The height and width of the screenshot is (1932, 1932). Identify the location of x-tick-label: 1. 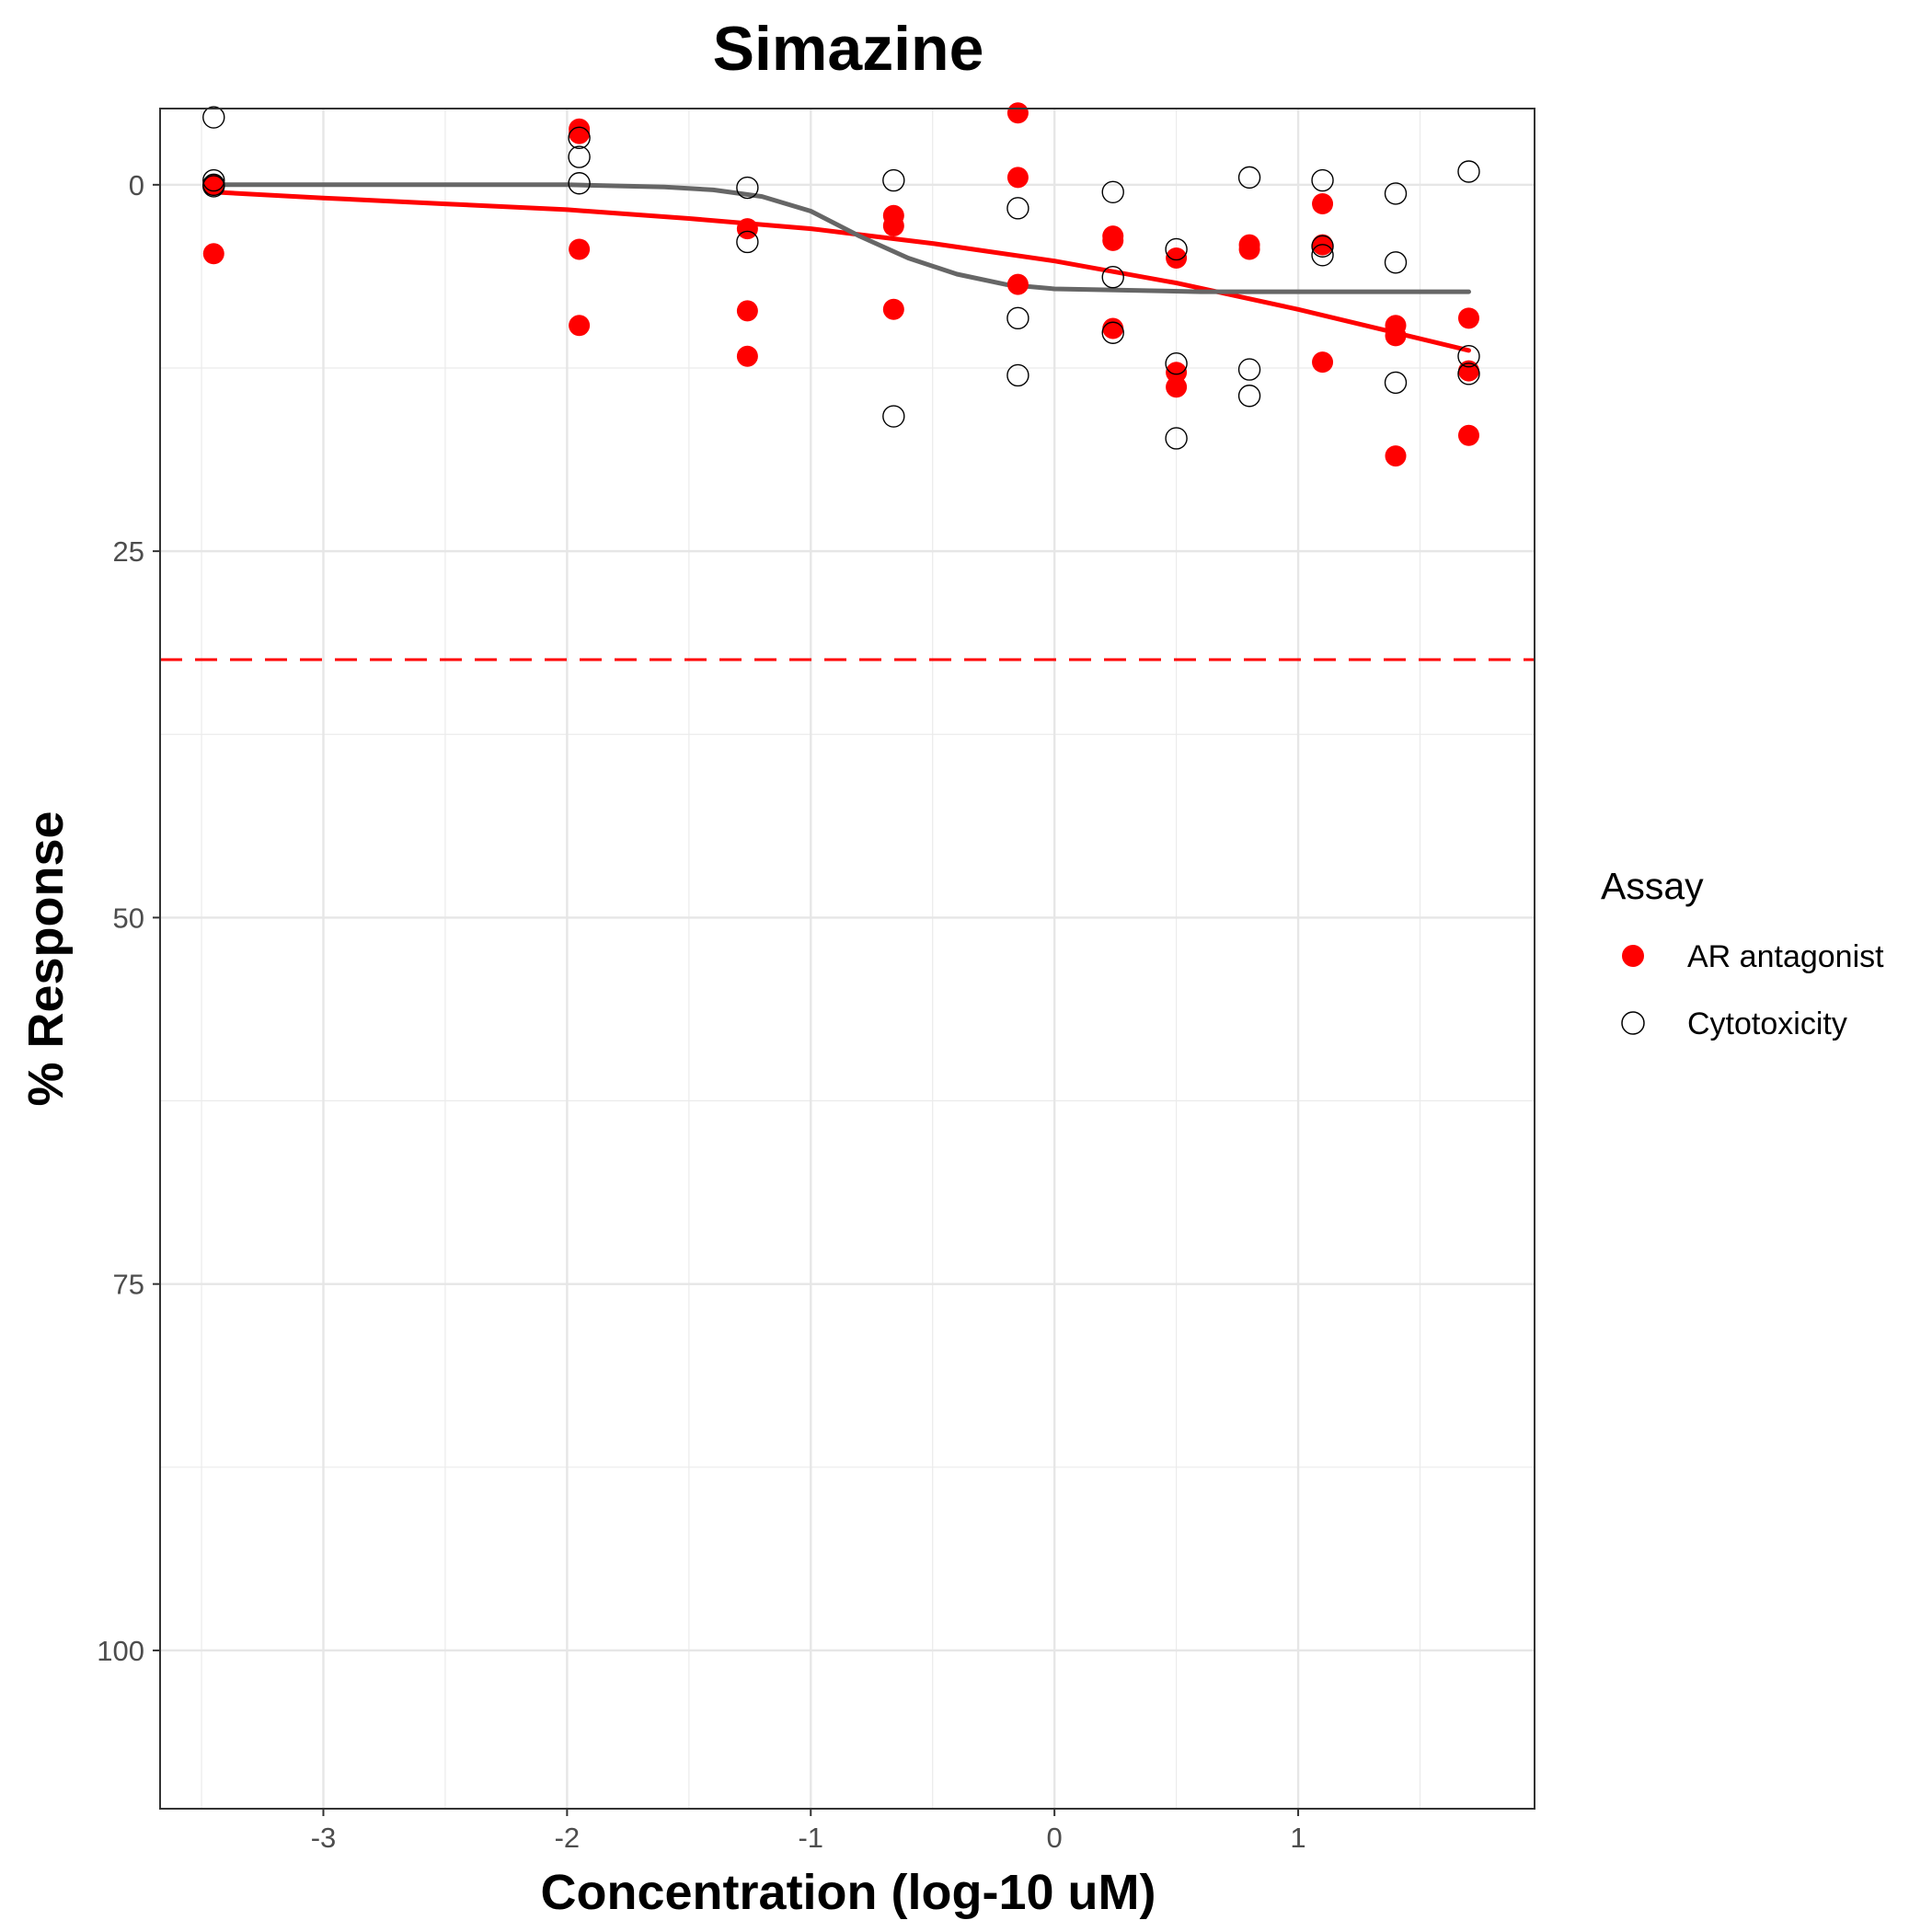
(1297, 1838).